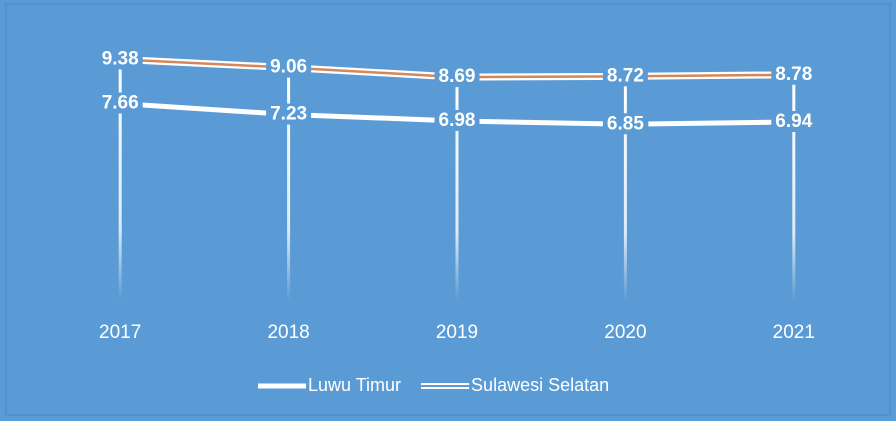  I want to click on data-label: 7.23, so click(288, 114).